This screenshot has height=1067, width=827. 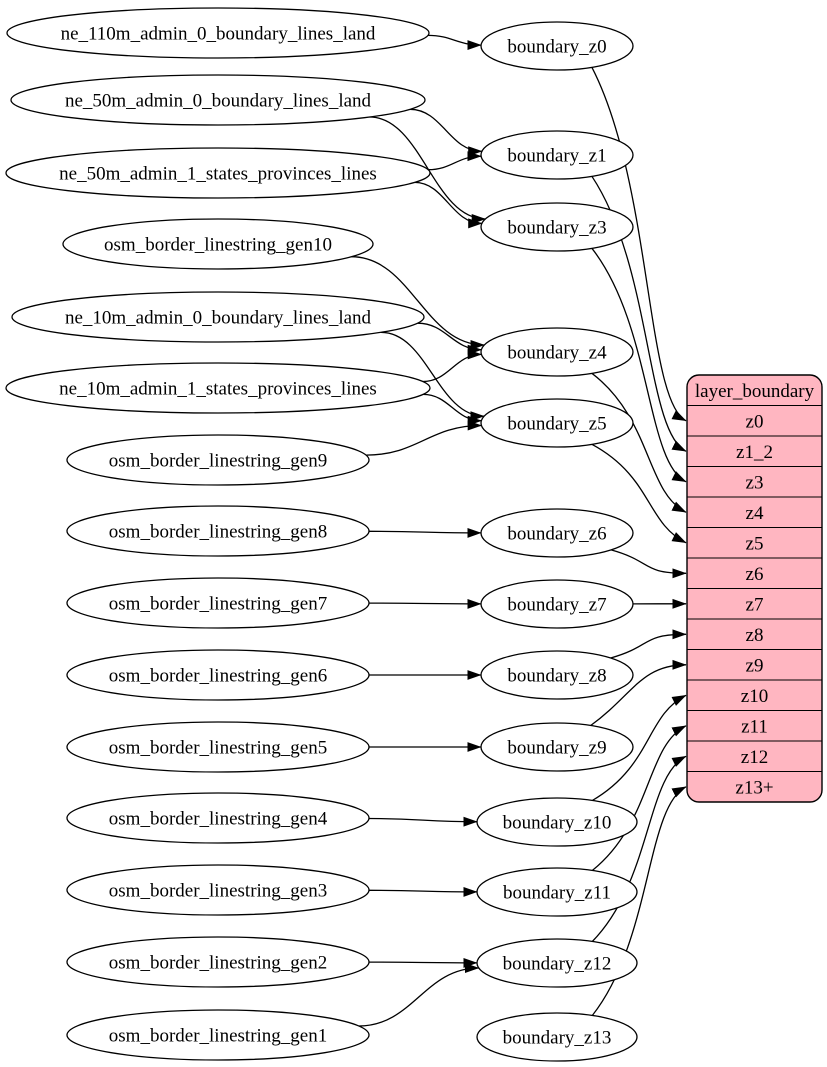 I want to click on node-osm_border_linestring_gen8: osm_border_linestring_gen8, so click(x=218, y=531).